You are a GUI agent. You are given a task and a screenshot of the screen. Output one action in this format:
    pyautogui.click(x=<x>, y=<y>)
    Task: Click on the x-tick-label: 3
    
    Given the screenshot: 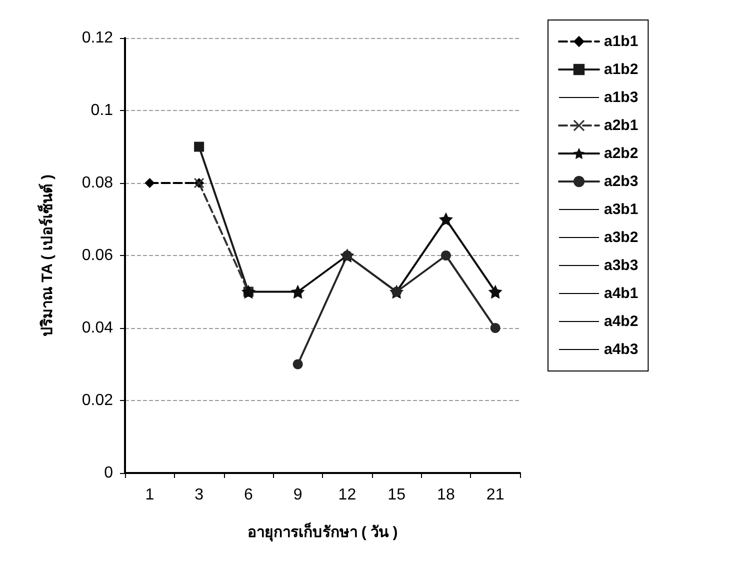 What is the action you would take?
    pyautogui.click(x=199, y=495)
    